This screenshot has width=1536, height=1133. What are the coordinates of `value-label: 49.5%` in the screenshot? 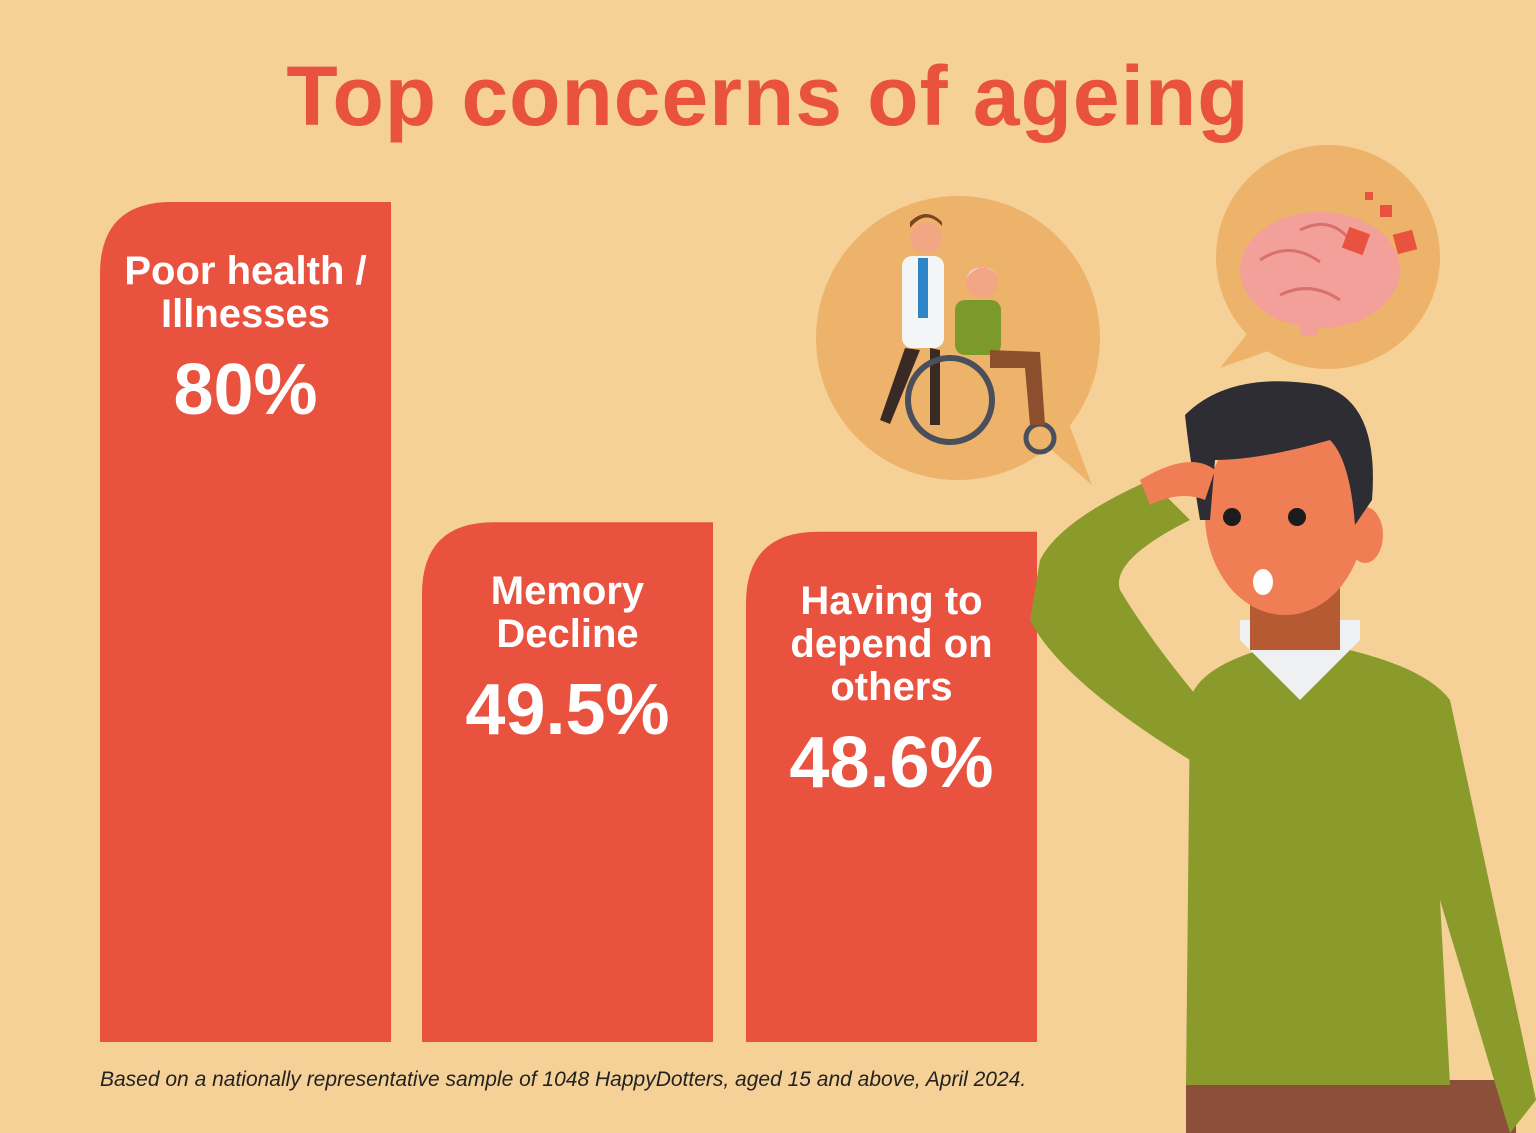 It's located at (567, 710).